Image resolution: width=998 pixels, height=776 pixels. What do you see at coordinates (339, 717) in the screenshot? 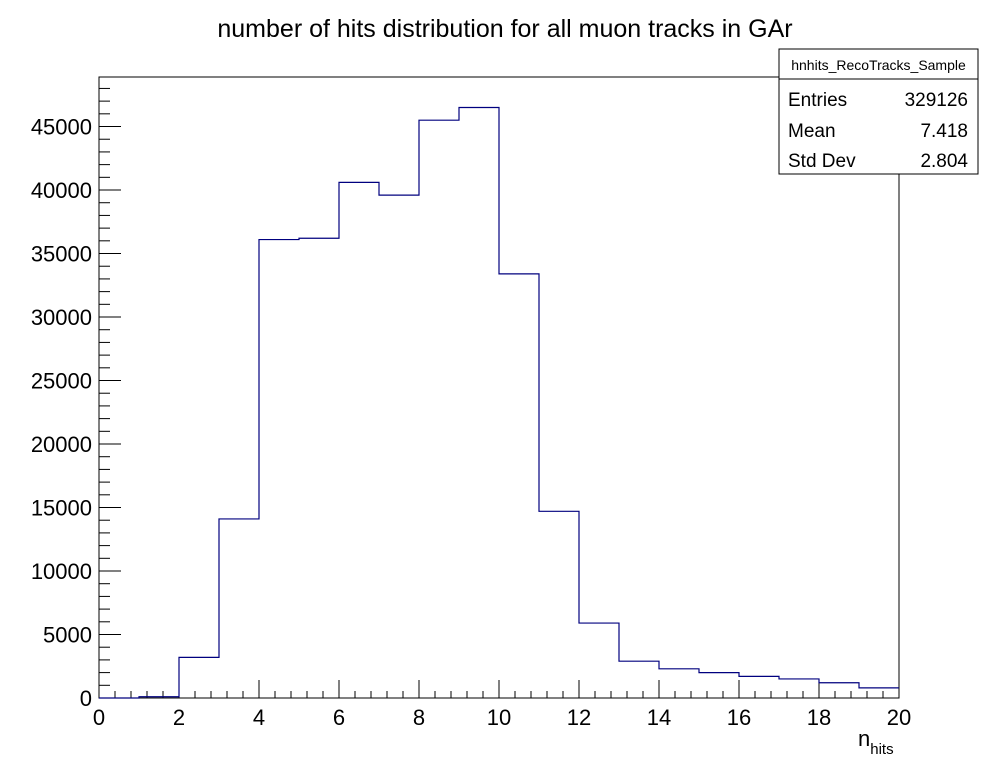
I see `x-tick-label: 6` at bounding box center [339, 717].